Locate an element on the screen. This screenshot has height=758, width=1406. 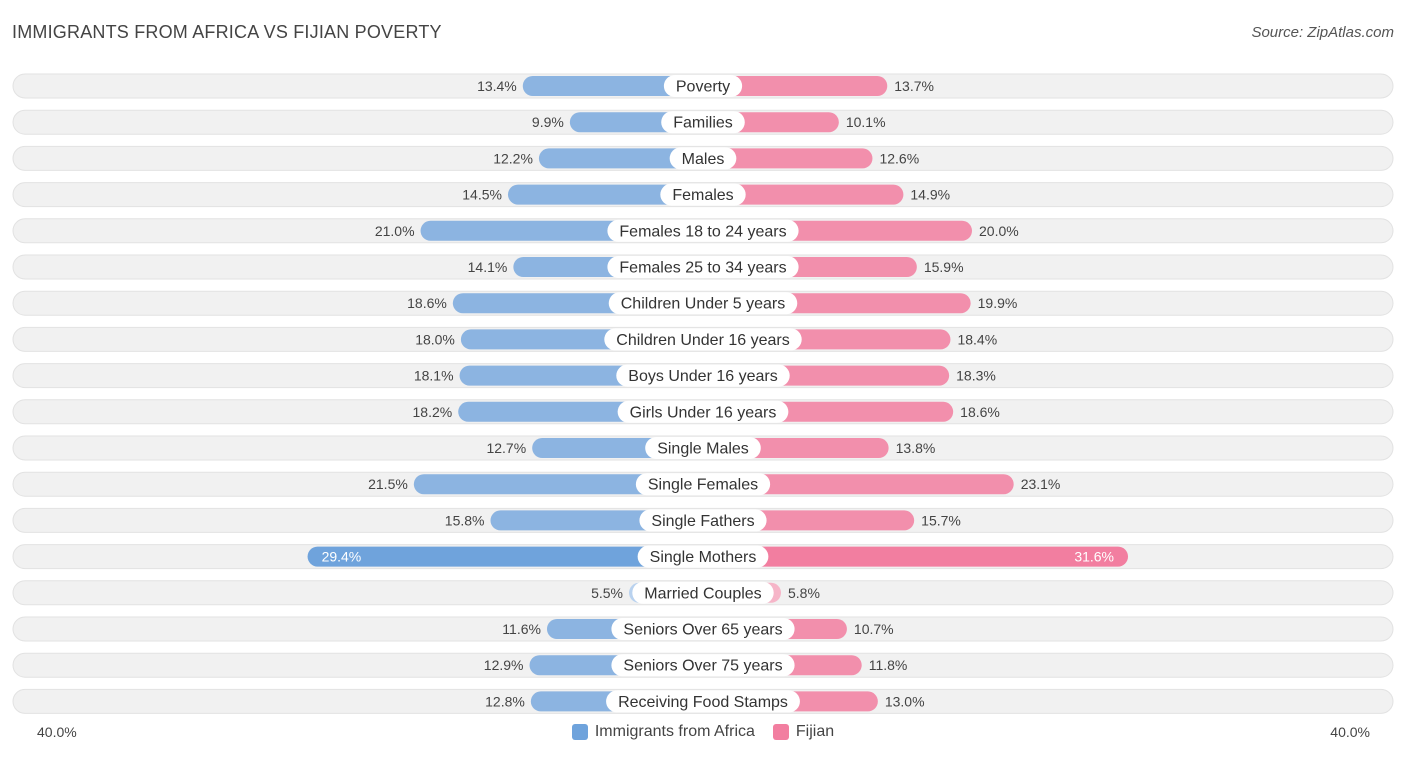
axis-max-label: 40.0% is located at coordinates (1350, 732).